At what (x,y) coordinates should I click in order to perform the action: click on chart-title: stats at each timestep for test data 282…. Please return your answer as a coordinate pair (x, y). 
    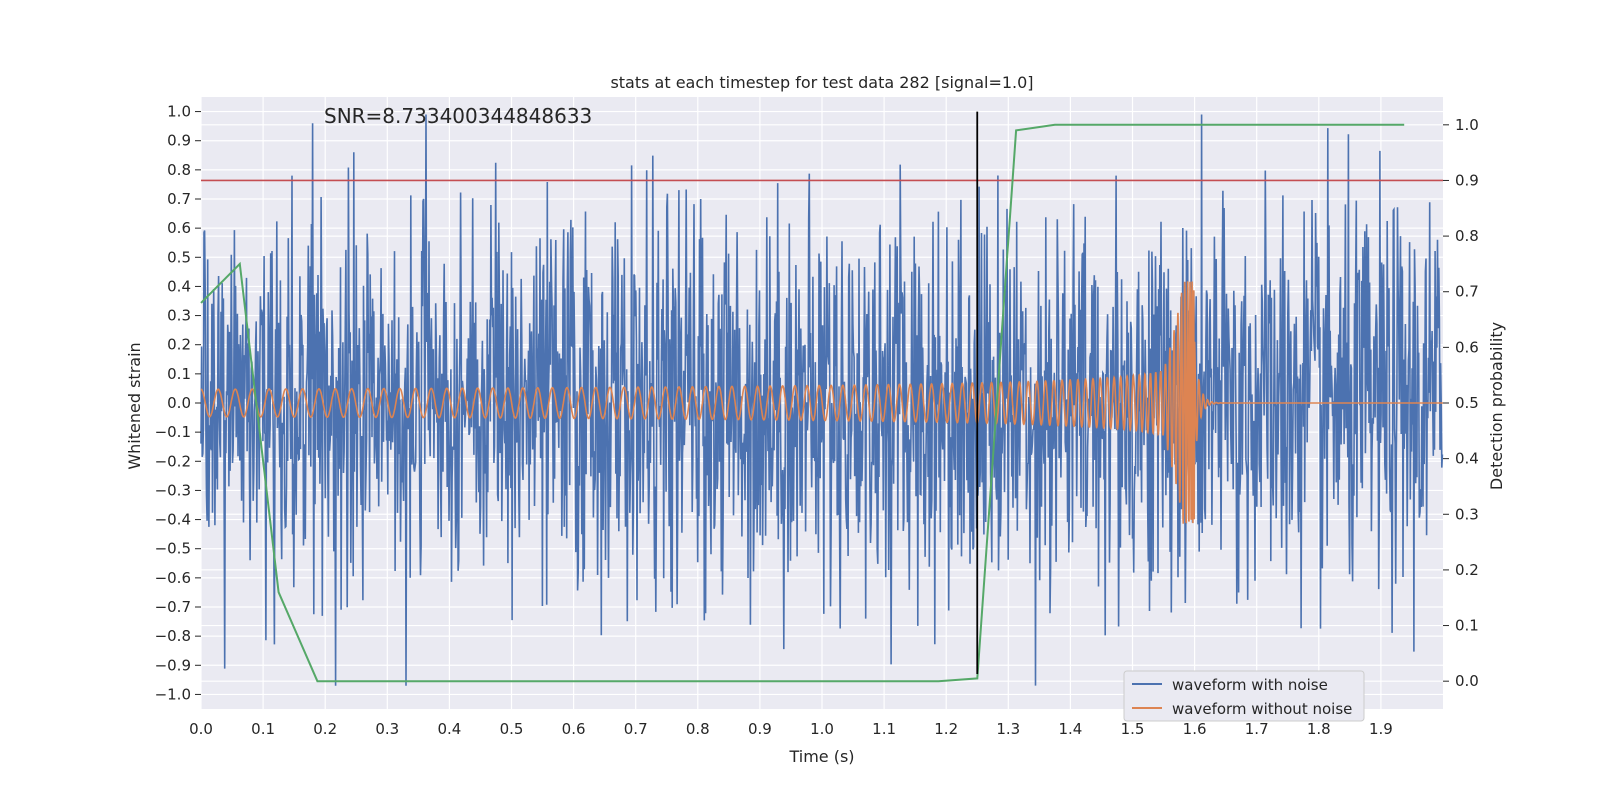
    Looking at the image, I should click on (821, 82).